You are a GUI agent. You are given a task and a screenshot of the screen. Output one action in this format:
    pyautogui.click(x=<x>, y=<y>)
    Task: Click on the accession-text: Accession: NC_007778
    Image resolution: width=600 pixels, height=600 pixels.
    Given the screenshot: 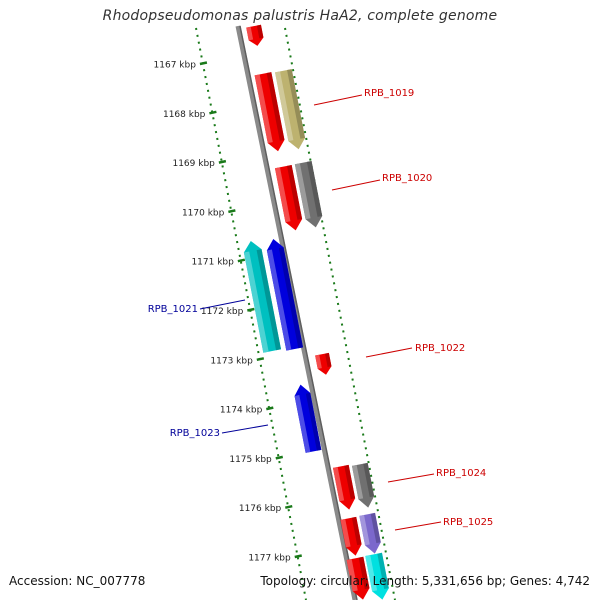 What is the action you would take?
    pyautogui.click(x=77, y=581)
    